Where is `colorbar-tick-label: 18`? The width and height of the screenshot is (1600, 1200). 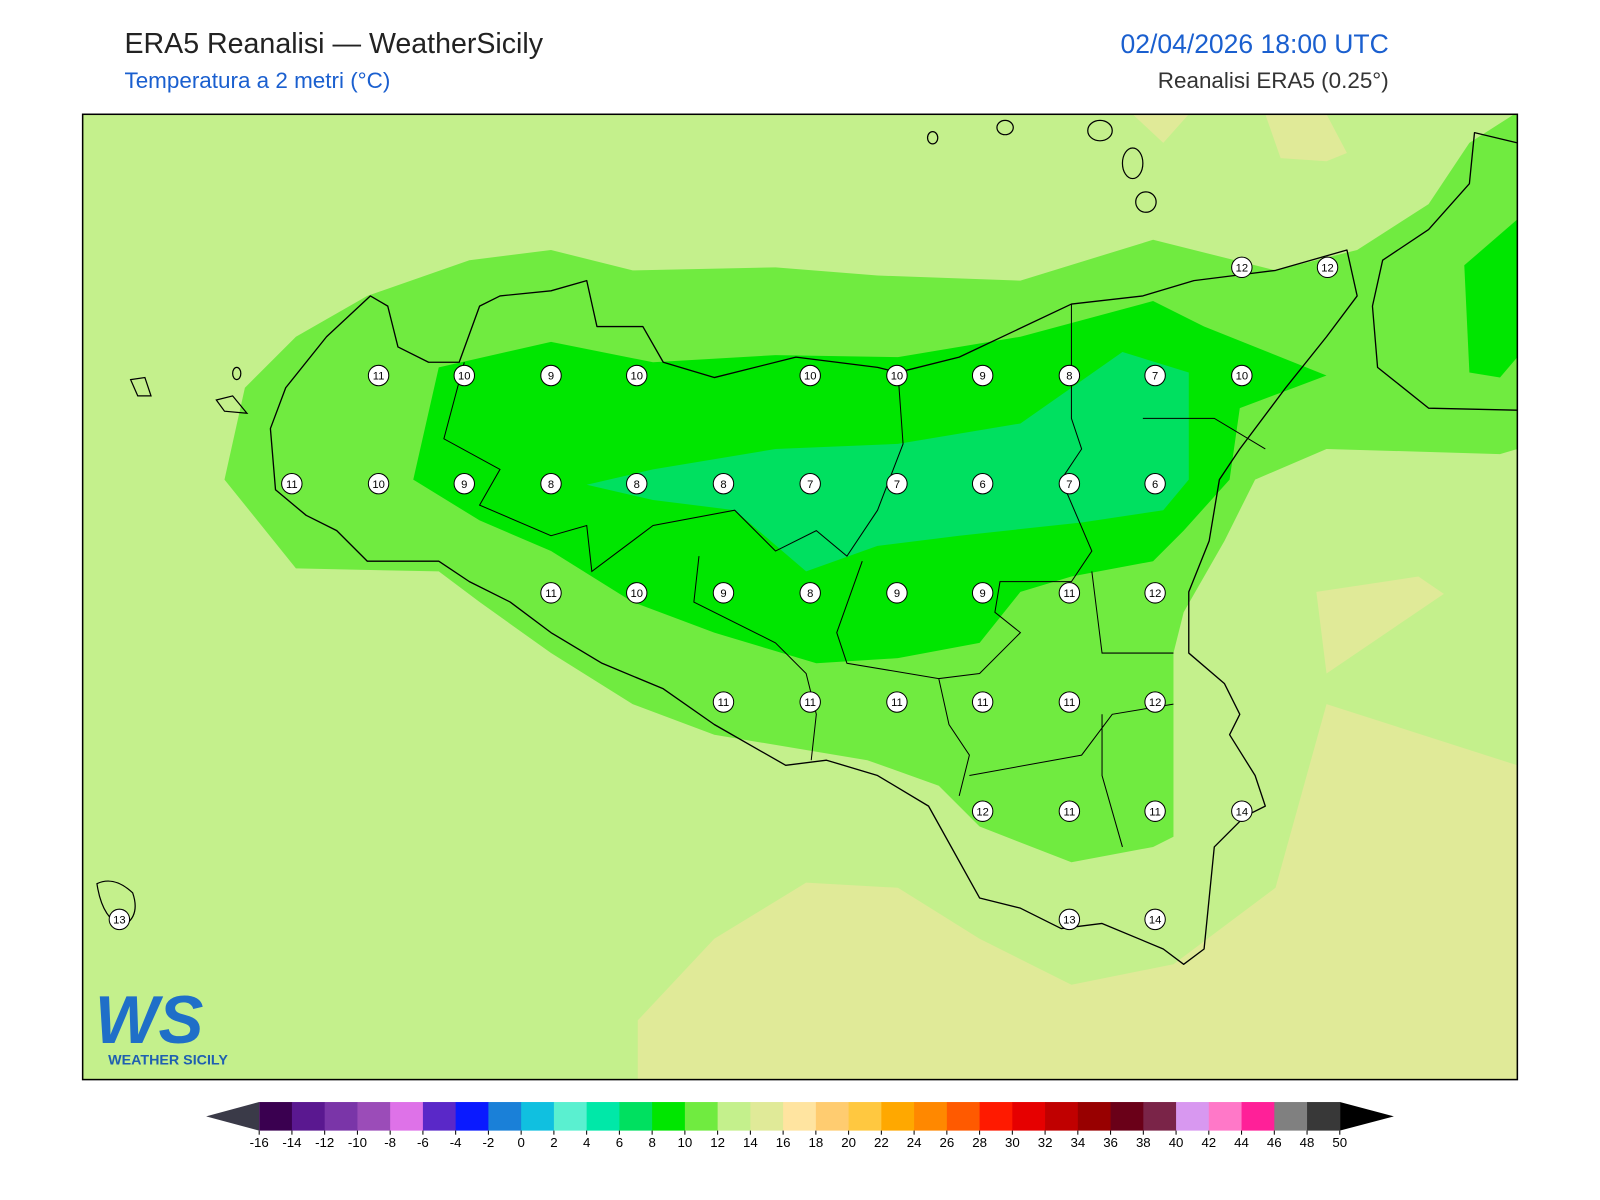 colorbar-tick-label: 18 is located at coordinates (815, 1142).